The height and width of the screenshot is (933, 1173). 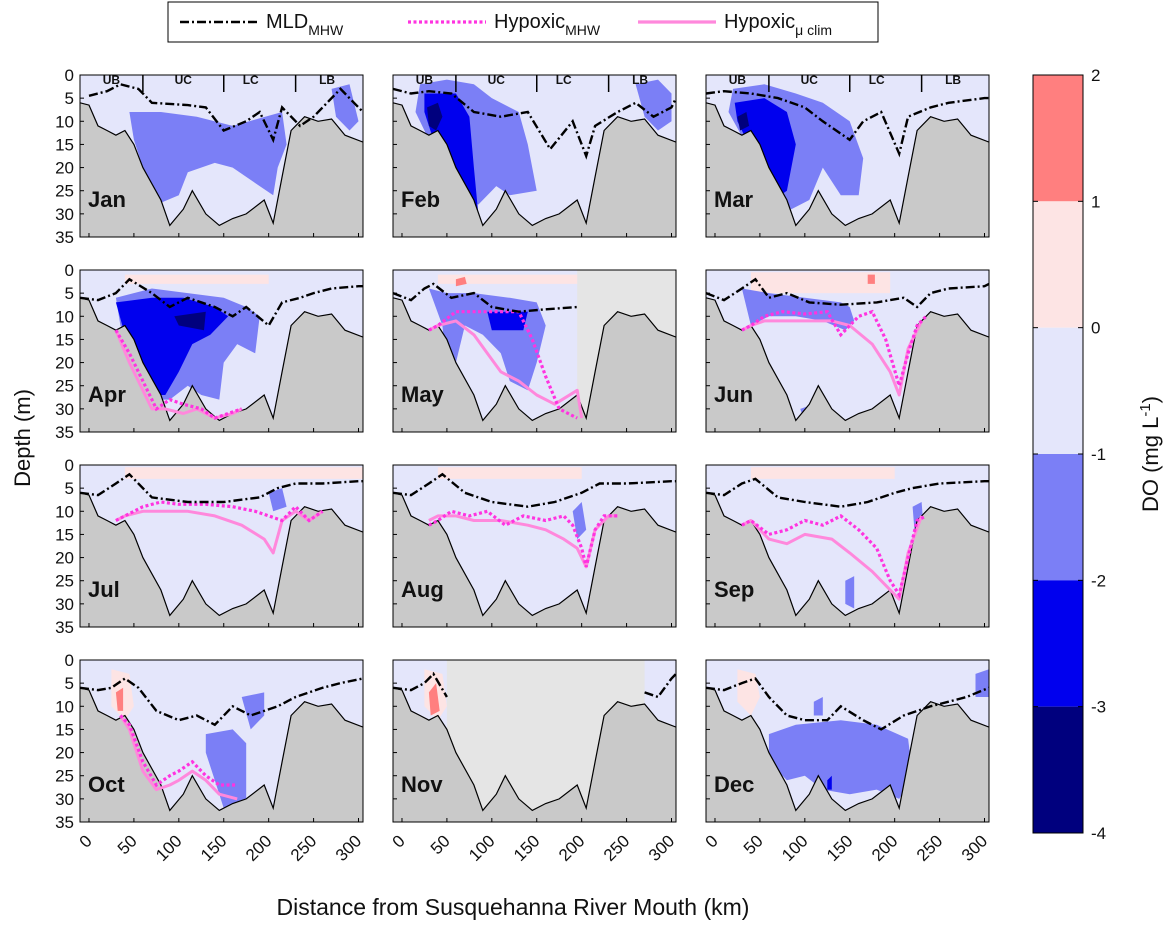 I want to click on month-label: May, so click(x=423, y=394).